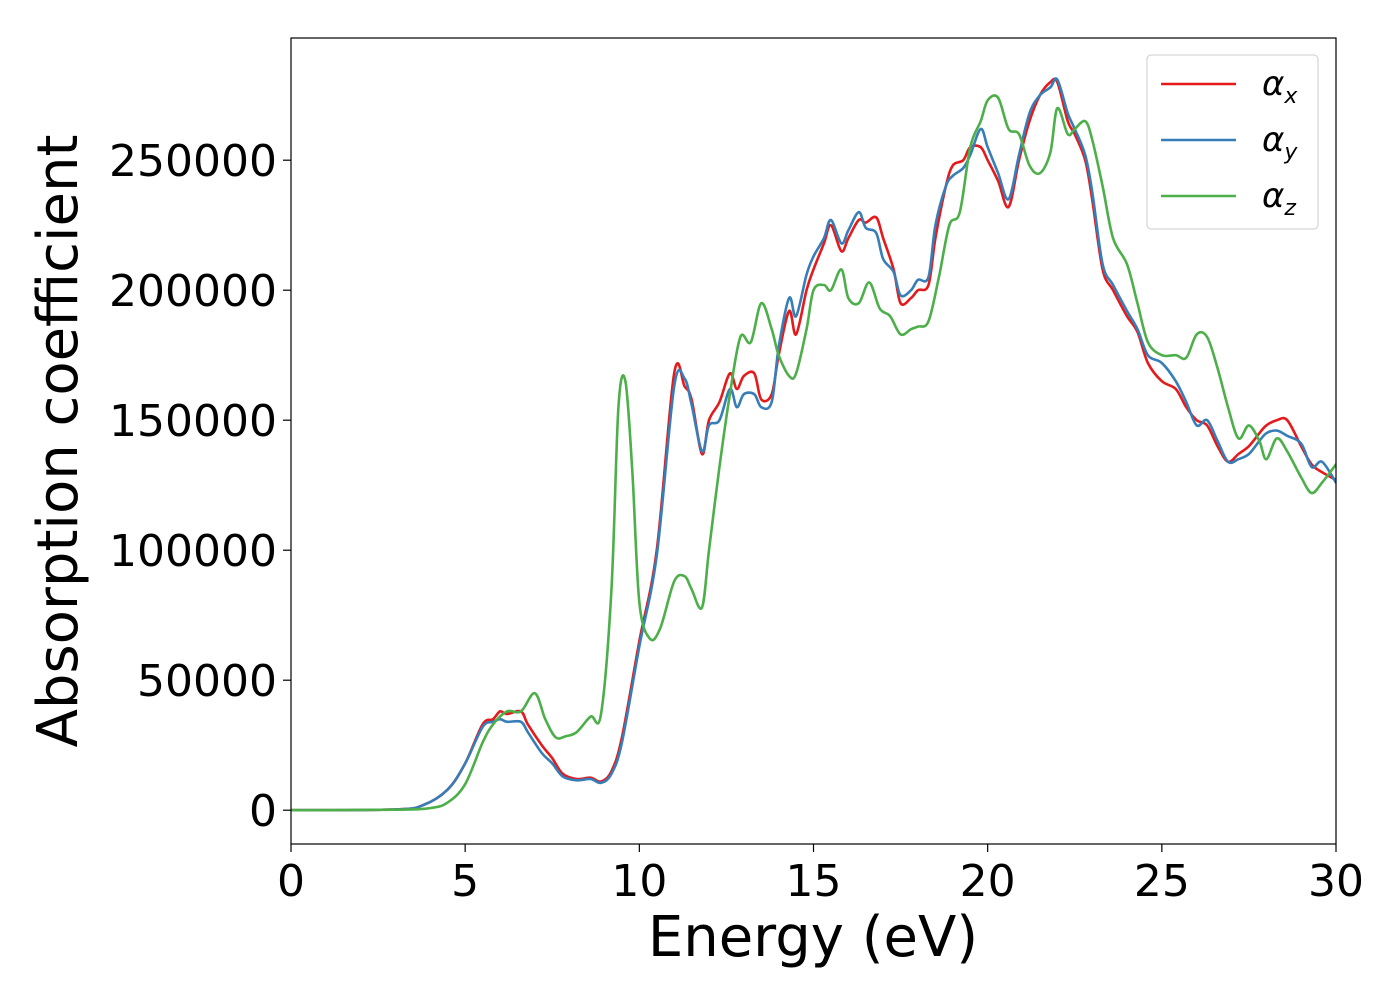  What do you see at coordinates (465, 881) in the screenshot?
I see `x-tick-label: 5` at bounding box center [465, 881].